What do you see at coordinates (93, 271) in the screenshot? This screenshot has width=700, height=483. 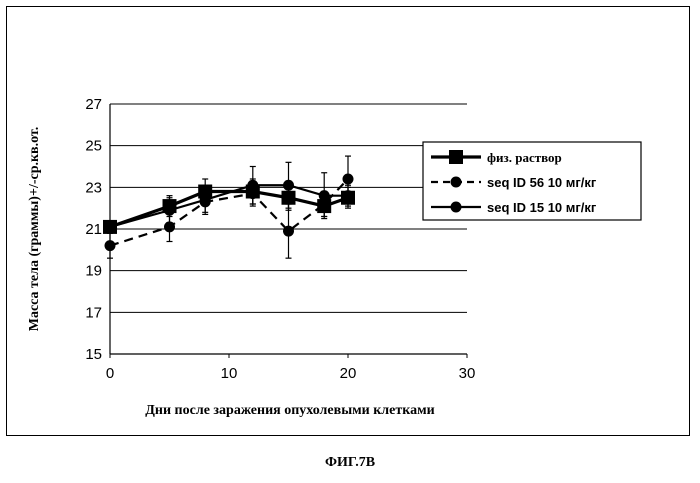 I see `y-tick-label: 19` at bounding box center [93, 271].